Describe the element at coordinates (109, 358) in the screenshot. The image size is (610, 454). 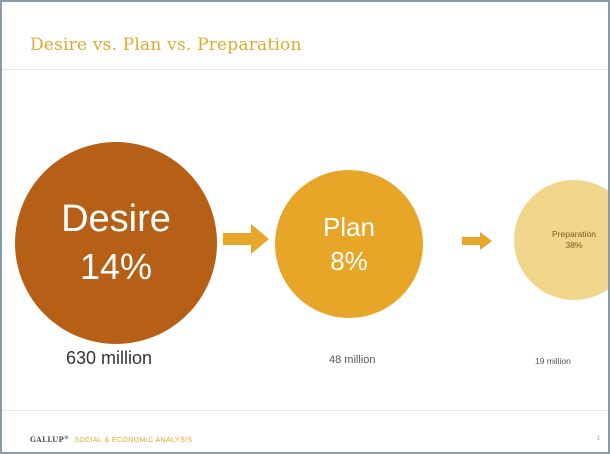
I see `desire-count: 630 million` at that location.